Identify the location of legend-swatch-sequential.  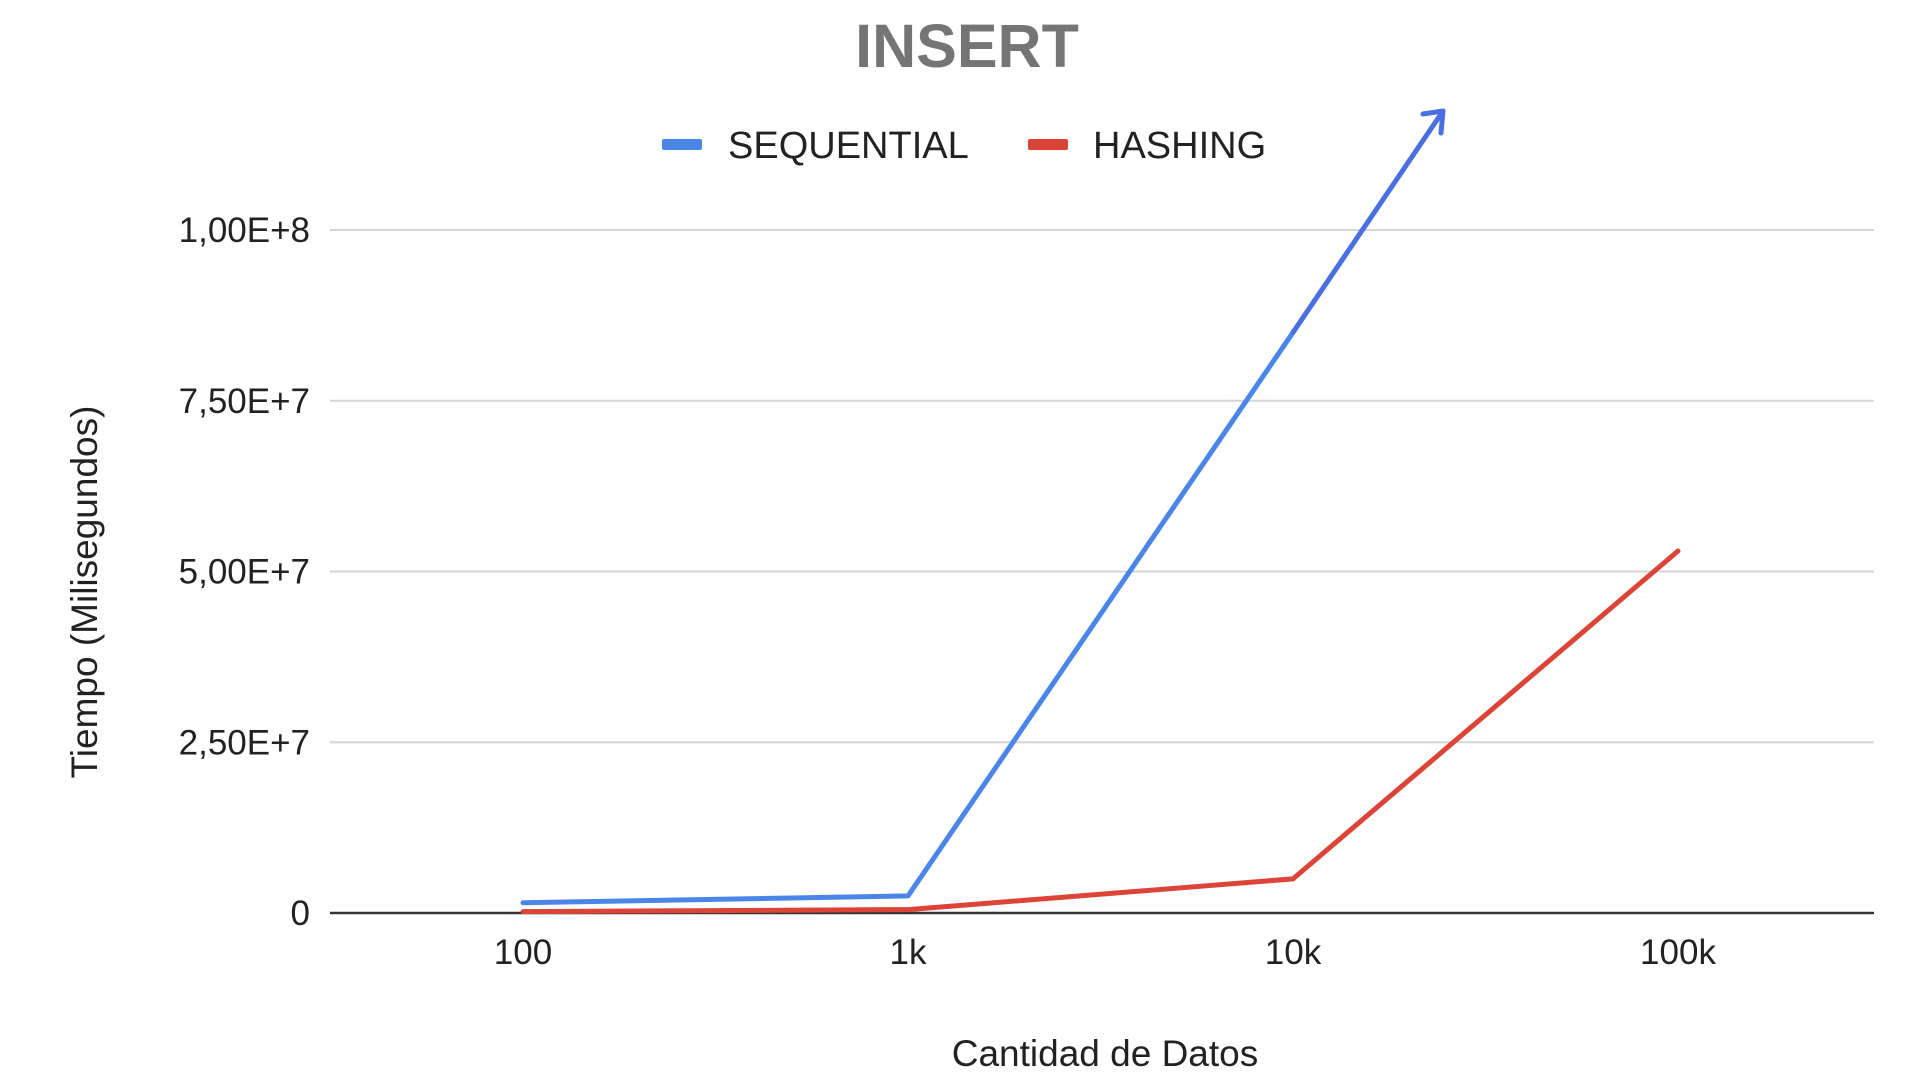
(682, 144).